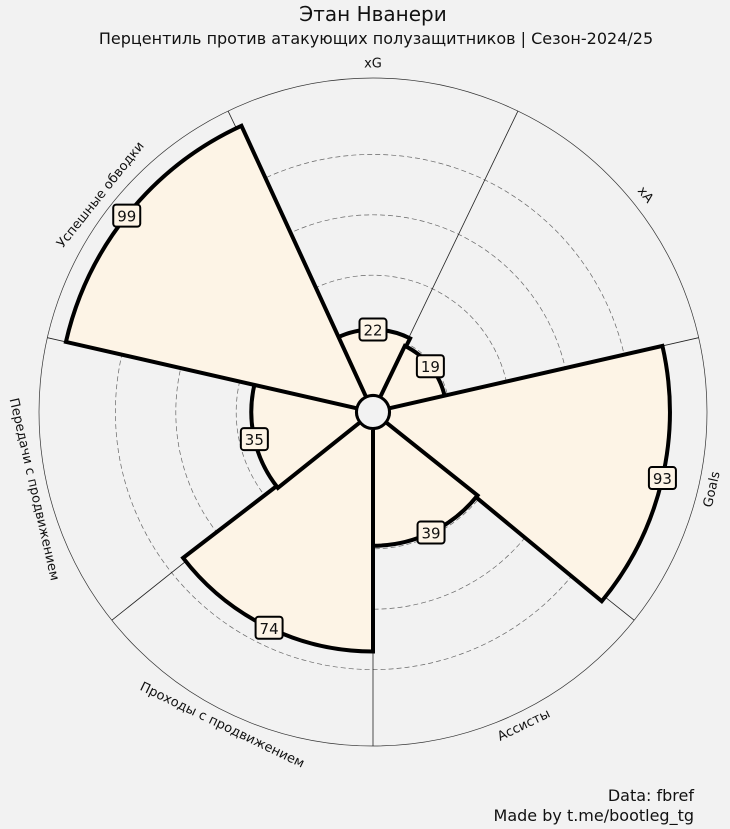 This screenshot has width=730, height=829. What do you see at coordinates (373, 14) in the screenshot?
I see `chart-title: Этан Нванери` at bounding box center [373, 14].